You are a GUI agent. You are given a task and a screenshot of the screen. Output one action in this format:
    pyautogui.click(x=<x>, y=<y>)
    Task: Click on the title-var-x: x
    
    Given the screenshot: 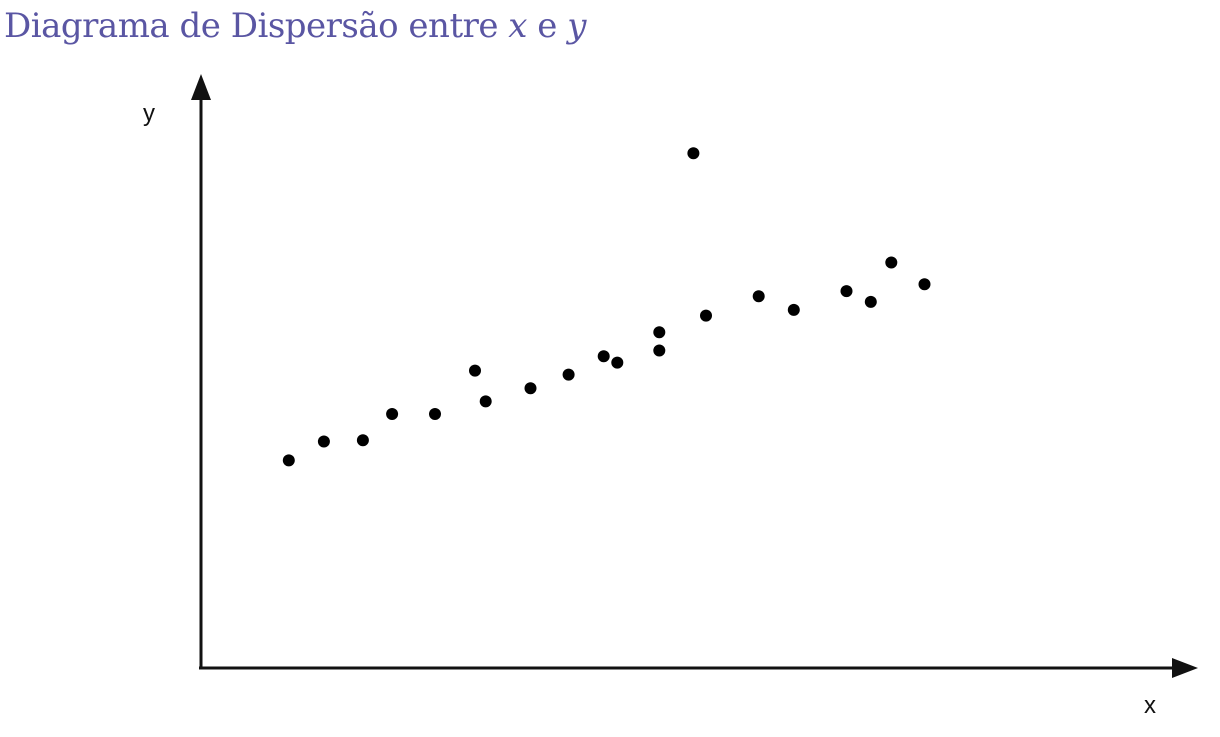 What is the action you would take?
    pyautogui.click(x=517, y=26)
    